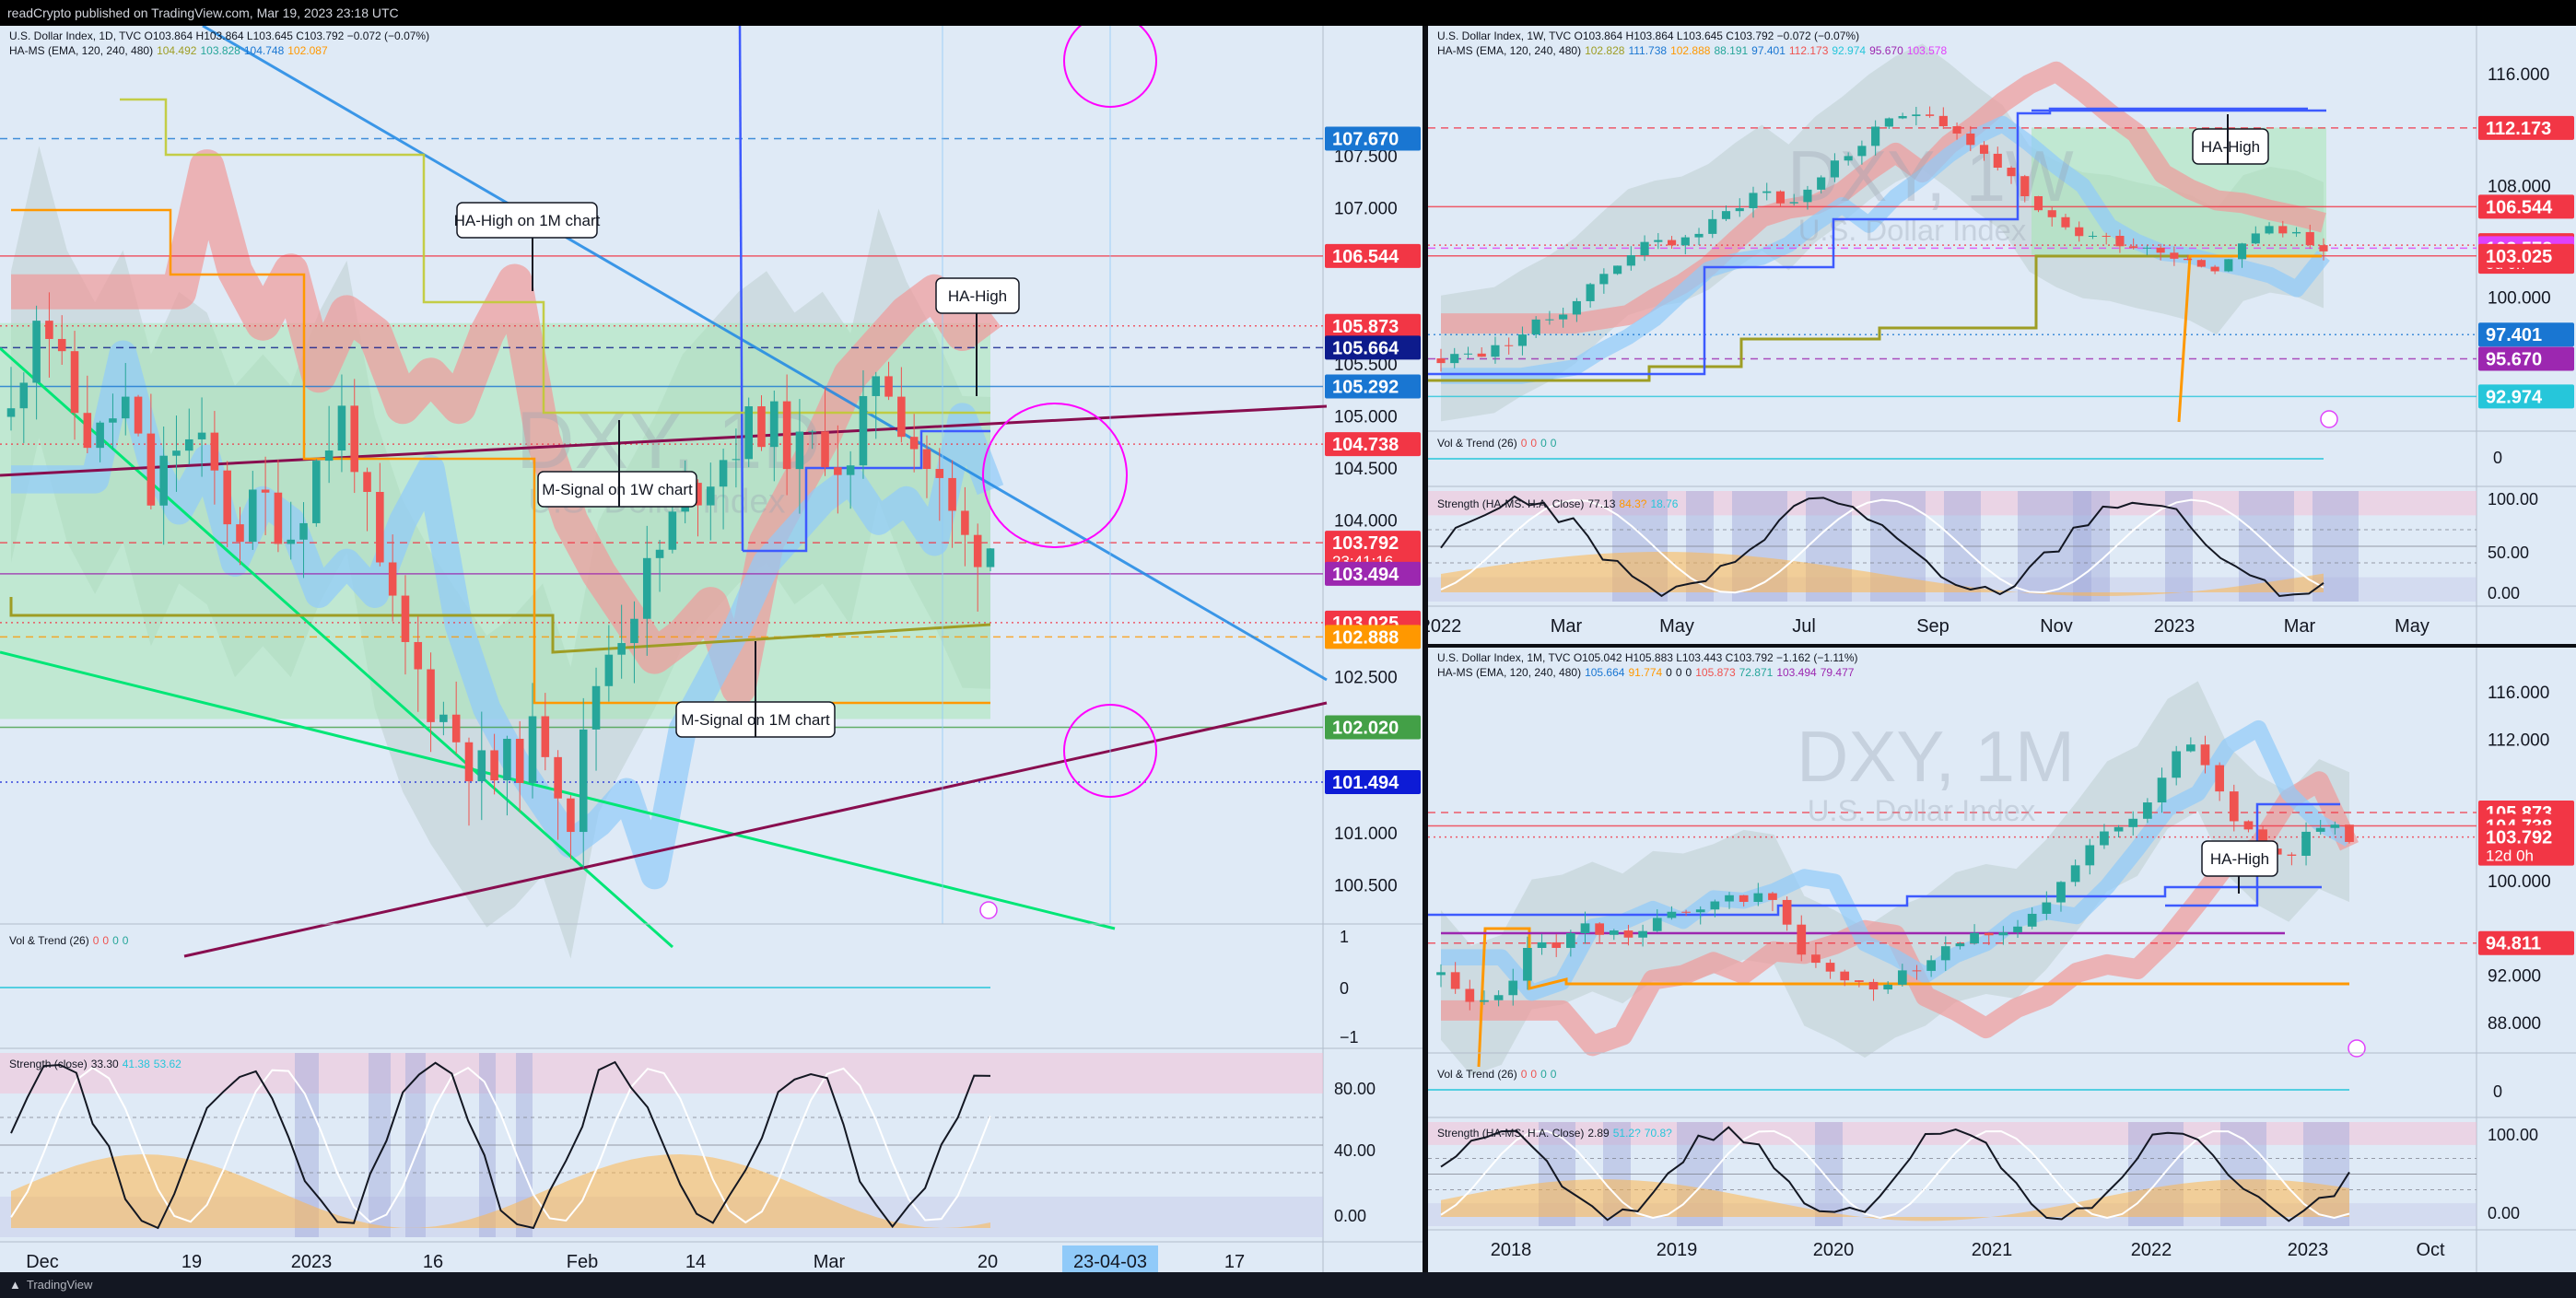 The height and width of the screenshot is (1298, 2576). What do you see at coordinates (1365, 140) in the screenshot?
I see `price-label-value: 107.670` at bounding box center [1365, 140].